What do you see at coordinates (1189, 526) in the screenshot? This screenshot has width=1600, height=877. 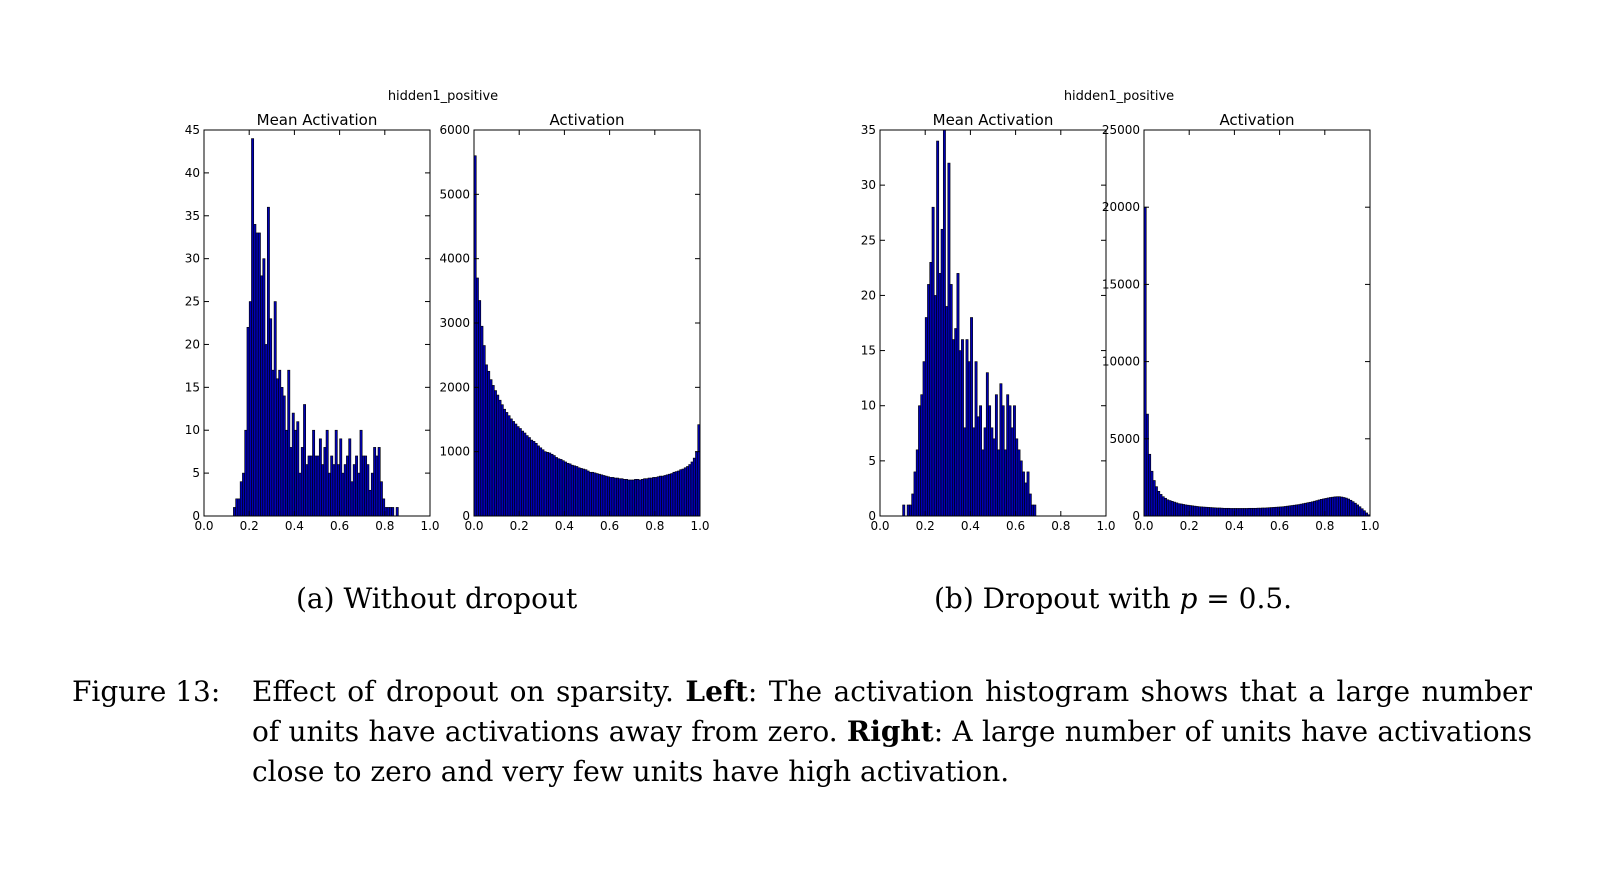 I see `x-tick-label: 0.2` at bounding box center [1189, 526].